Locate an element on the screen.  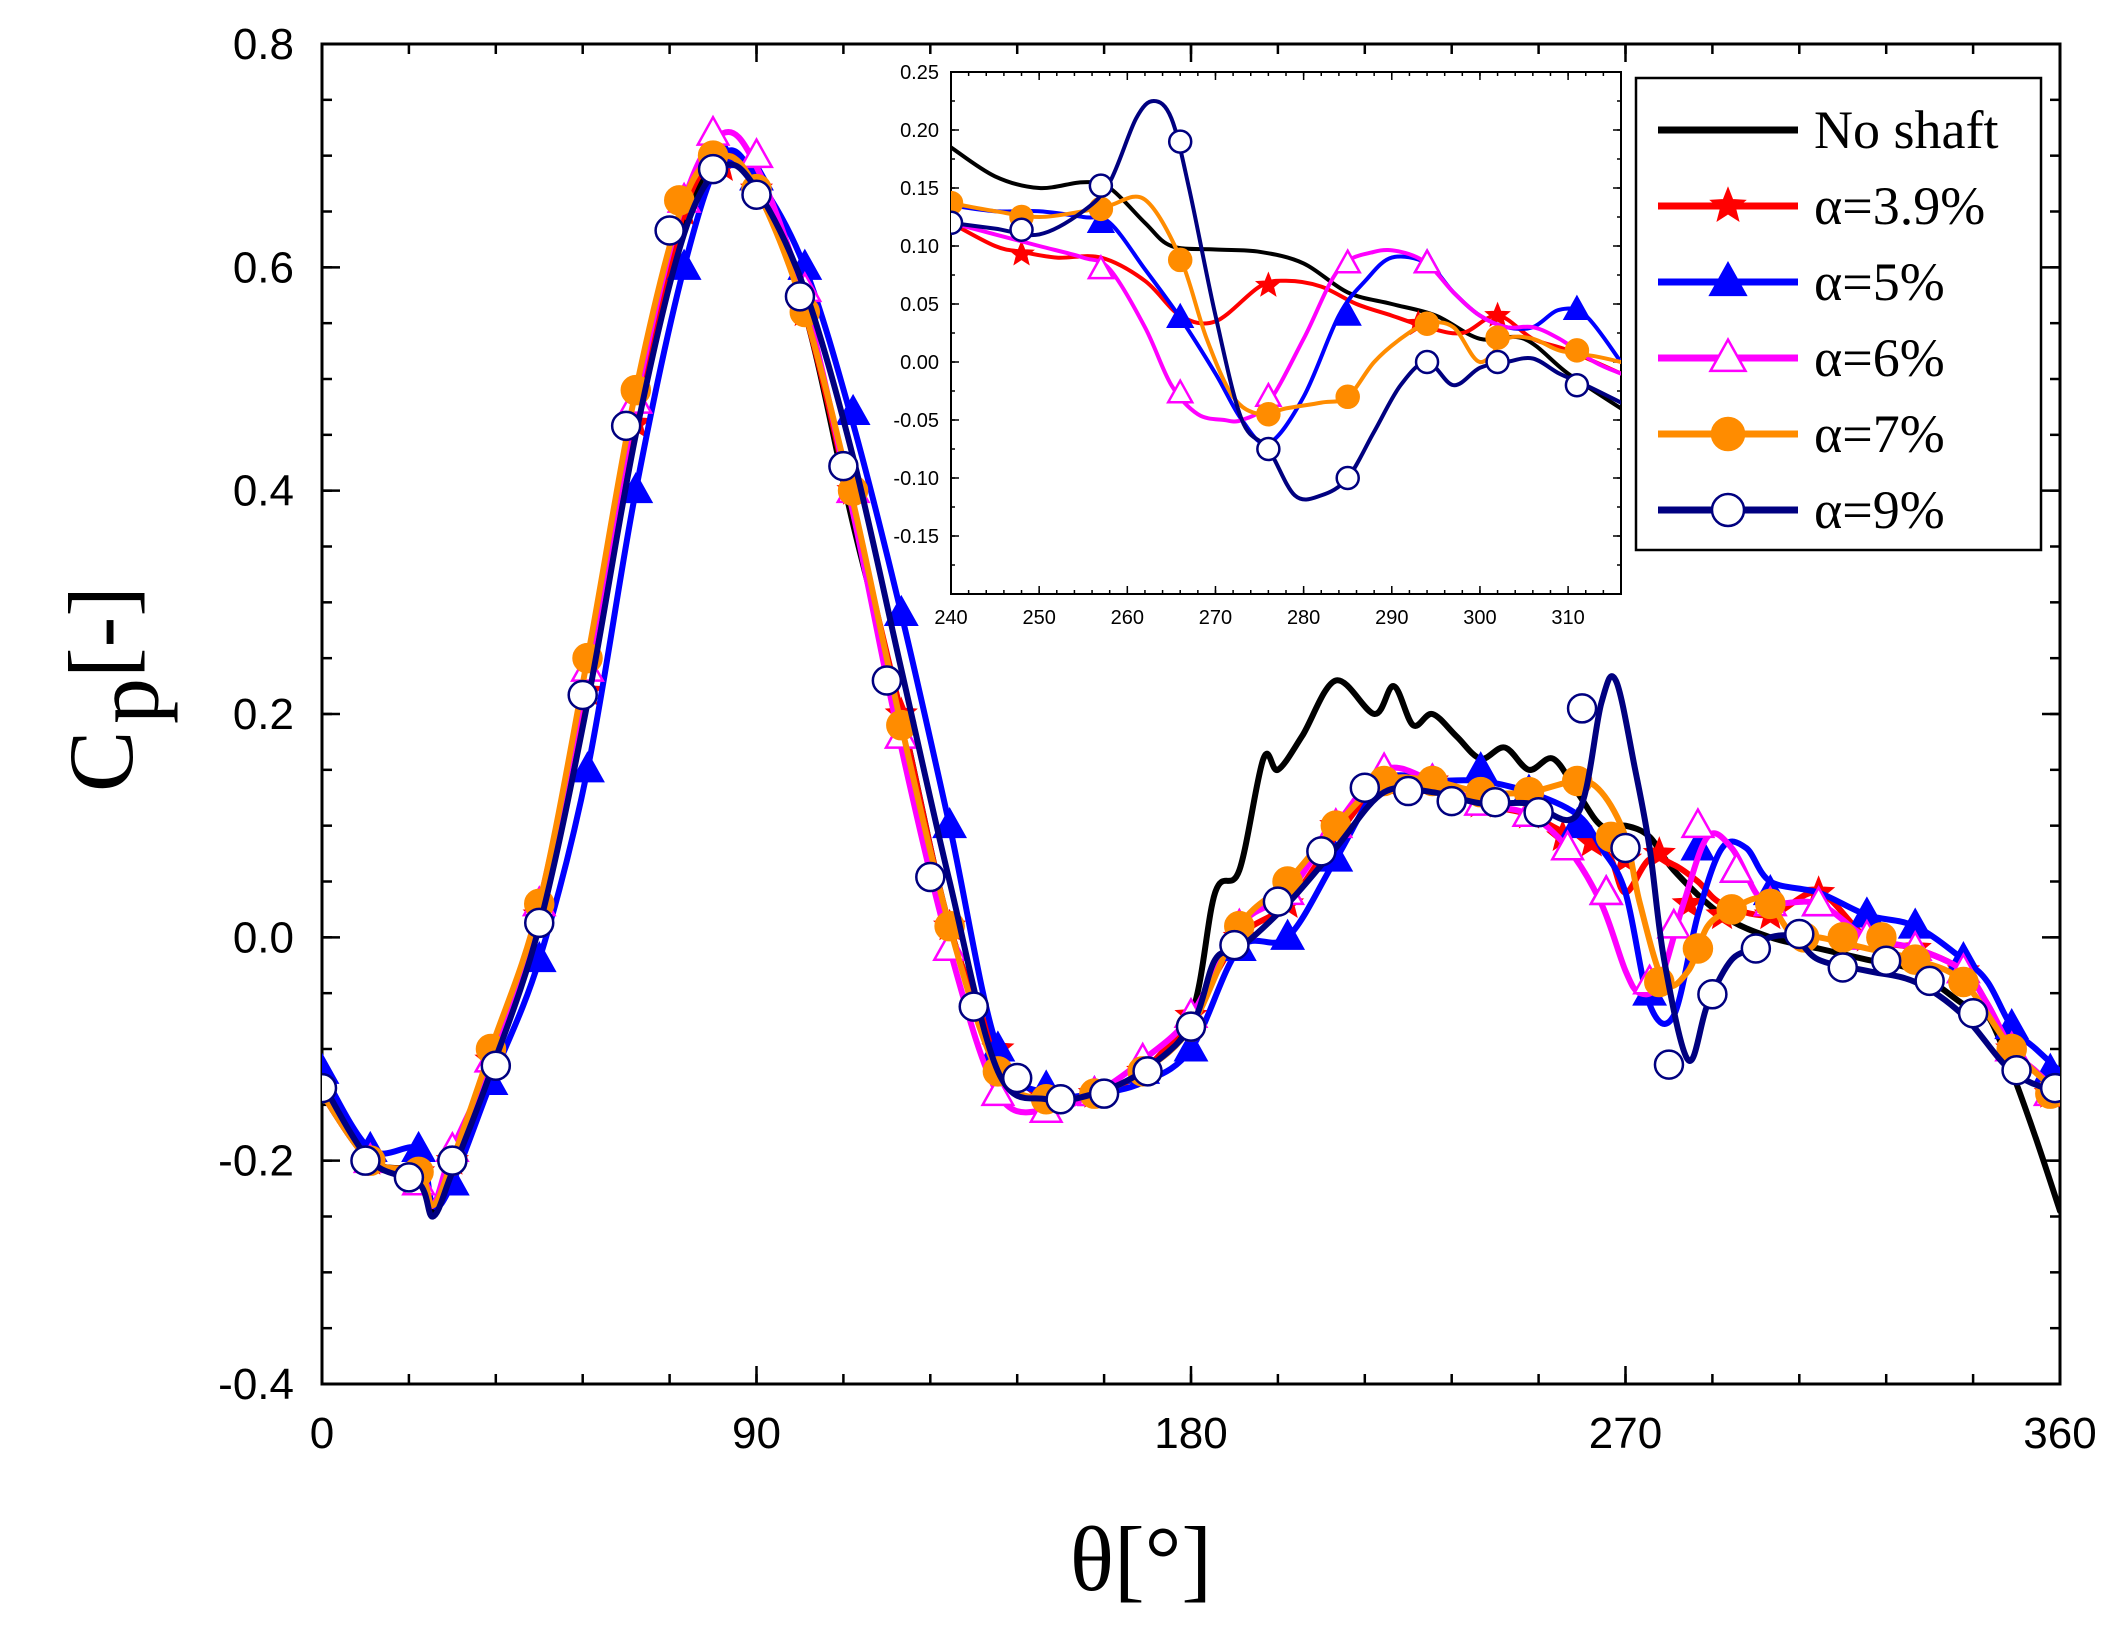
main-y-tick-label: 0.4 is located at coordinates (263, 491).